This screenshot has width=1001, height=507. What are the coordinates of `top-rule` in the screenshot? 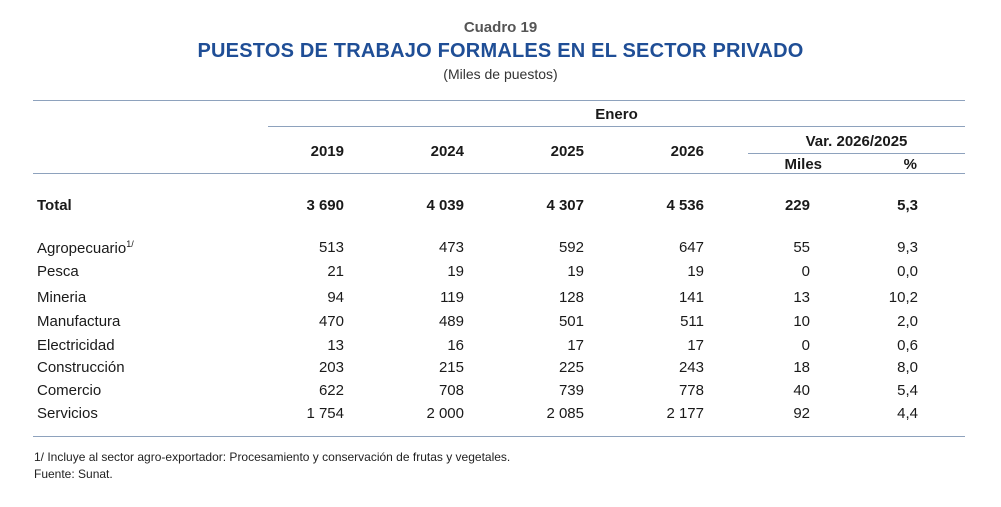 It's located at (499, 100).